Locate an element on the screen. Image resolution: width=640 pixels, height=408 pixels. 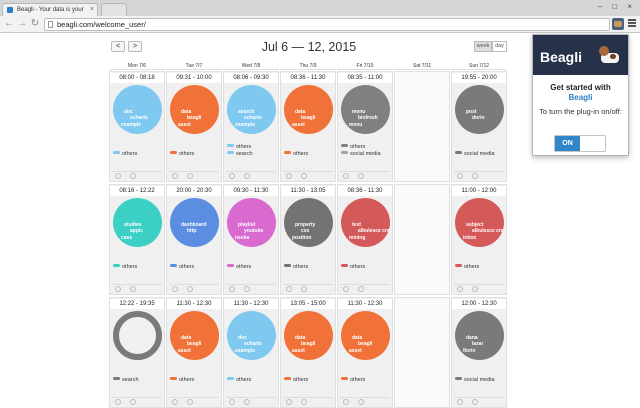
keyword-bubble: dana lazar florin is located at coordinates (479, 335).